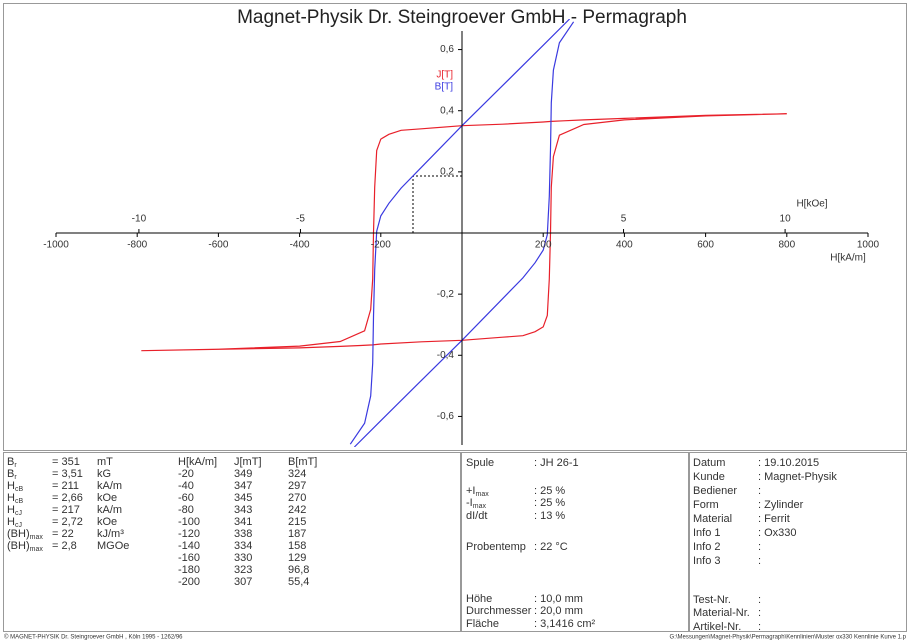 The width and height of the screenshot is (910, 641). I want to click on table-cell: 270, so click(297, 498).